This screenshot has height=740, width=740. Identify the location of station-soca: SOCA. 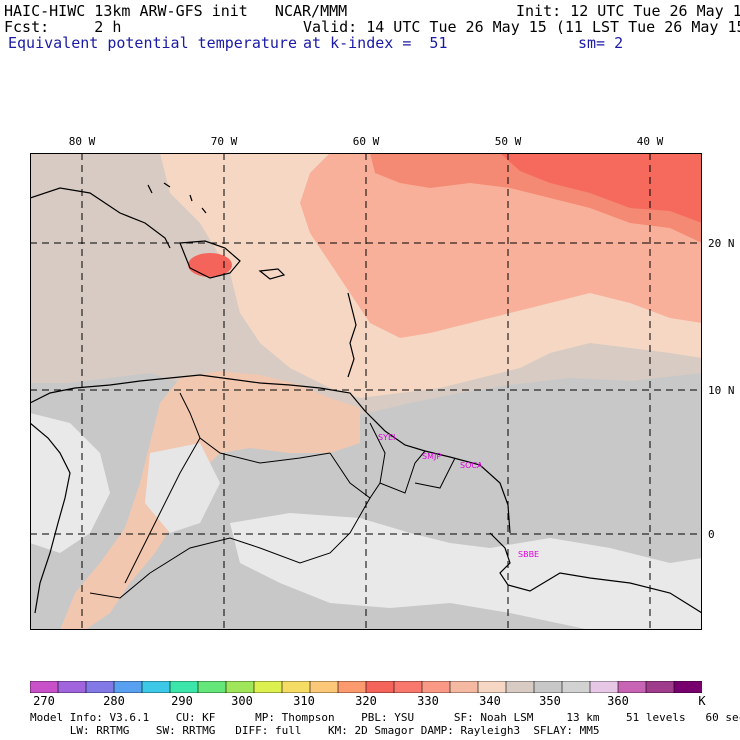
(471, 465).